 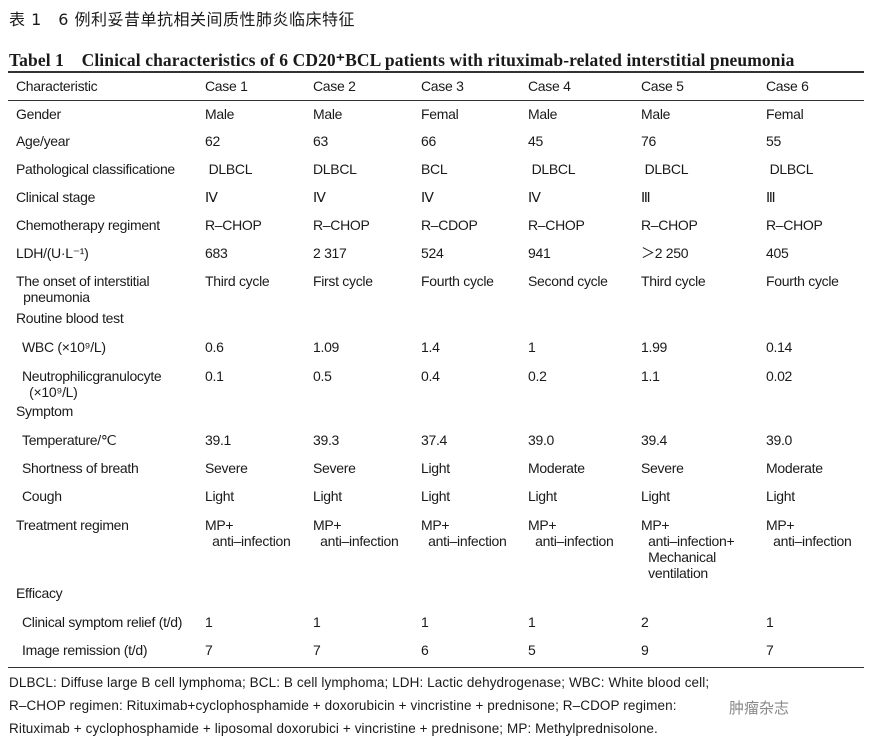 What do you see at coordinates (92, 376) in the screenshot?
I see `row-label: Neutrophilicgranulocyte` at bounding box center [92, 376].